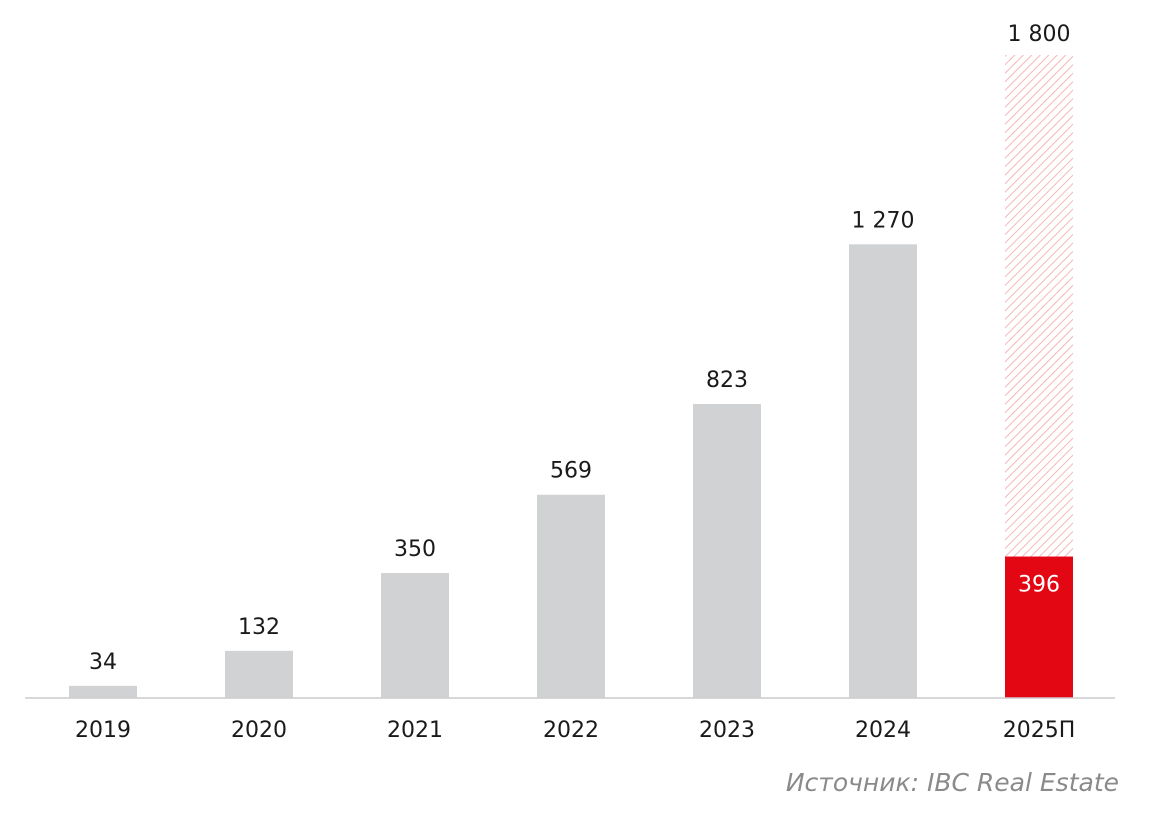 This screenshot has width=1149, height=822. What do you see at coordinates (727, 380) in the screenshot?
I see `value-label-2023: 823` at bounding box center [727, 380].